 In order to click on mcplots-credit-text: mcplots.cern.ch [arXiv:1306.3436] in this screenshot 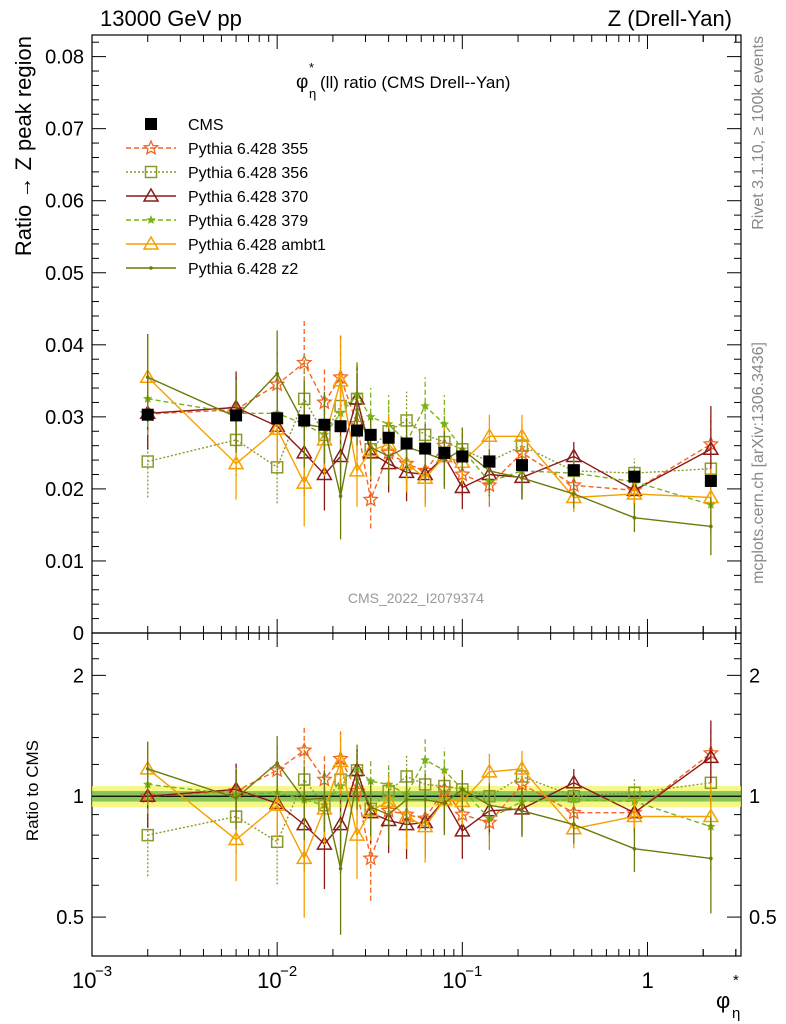, I will do `click(758, 463)`.